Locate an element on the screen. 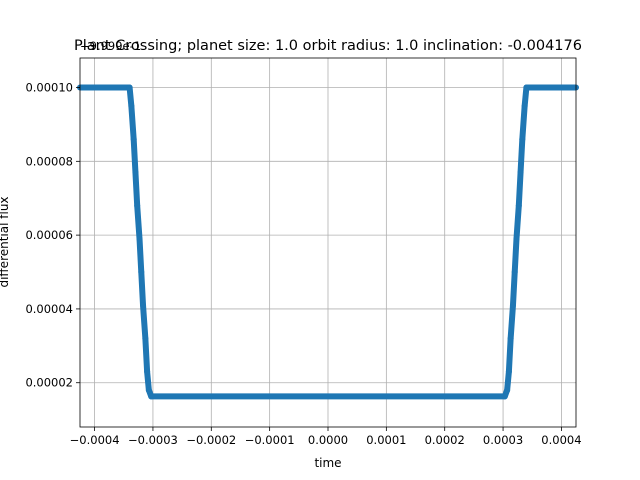  x-axis-label: time is located at coordinates (327, 463).